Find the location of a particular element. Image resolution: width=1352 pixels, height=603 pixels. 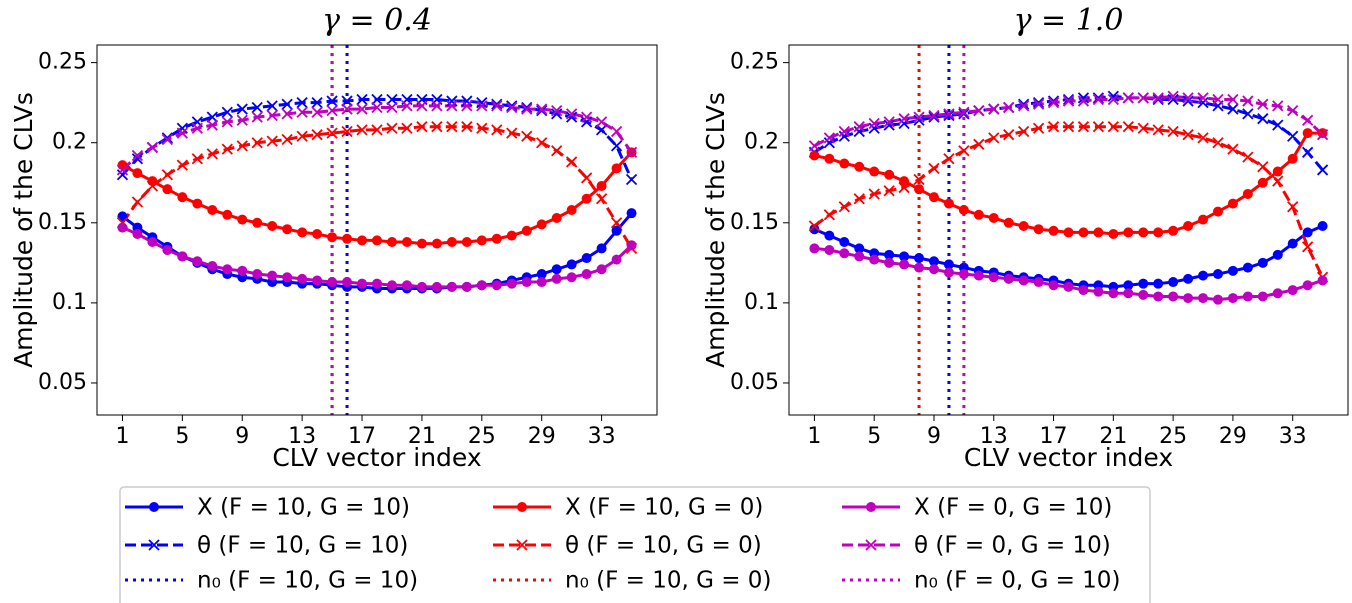

x-tick-label: 33 is located at coordinates (602, 436).